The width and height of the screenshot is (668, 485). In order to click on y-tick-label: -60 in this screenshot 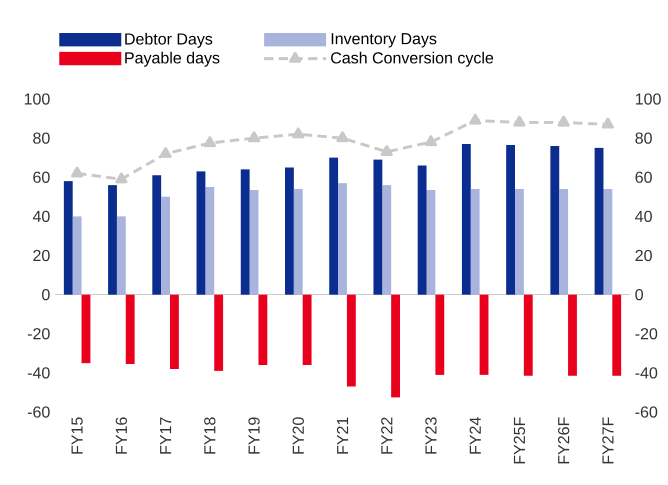, I will do `click(39, 412)`.